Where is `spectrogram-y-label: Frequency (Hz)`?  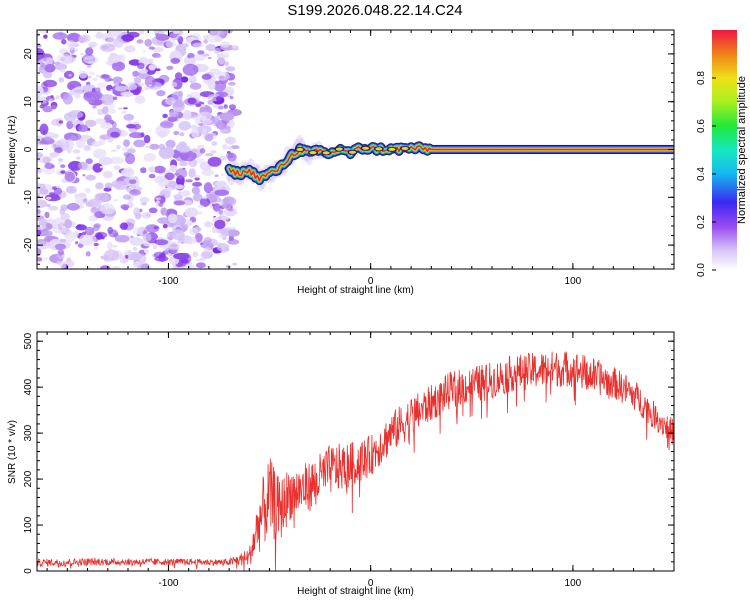
spectrogram-y-label: Frequency (Hz) is located at coordinates (12, 150).